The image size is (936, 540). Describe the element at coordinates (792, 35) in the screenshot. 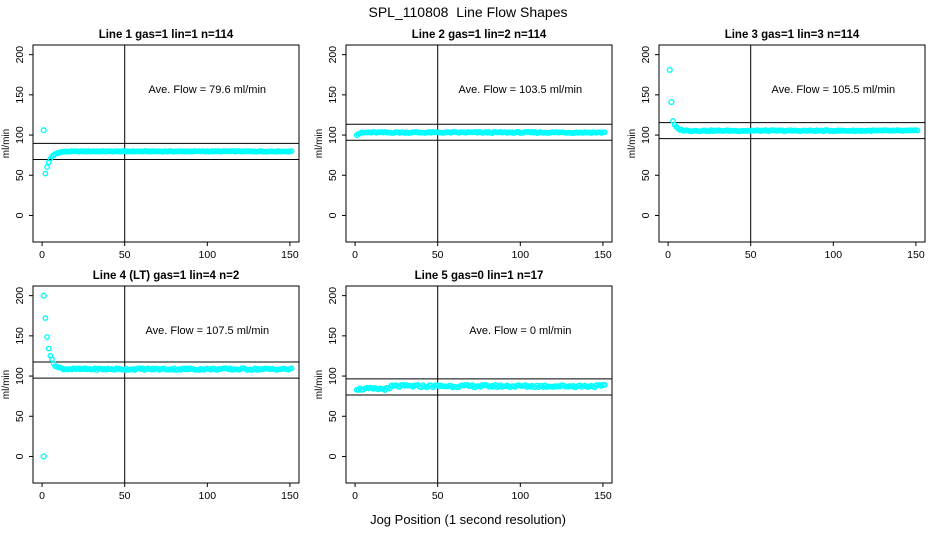

I see `panel-3-title: Line 3 gas=1 lin=3 n=114` at that location.